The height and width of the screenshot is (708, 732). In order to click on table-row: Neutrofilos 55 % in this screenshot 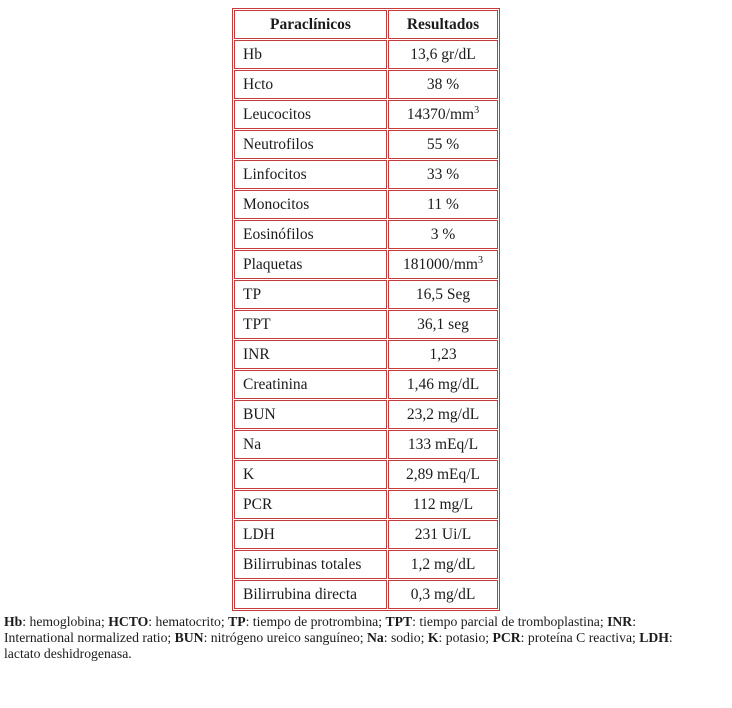, I will do `click(366, 144)`.